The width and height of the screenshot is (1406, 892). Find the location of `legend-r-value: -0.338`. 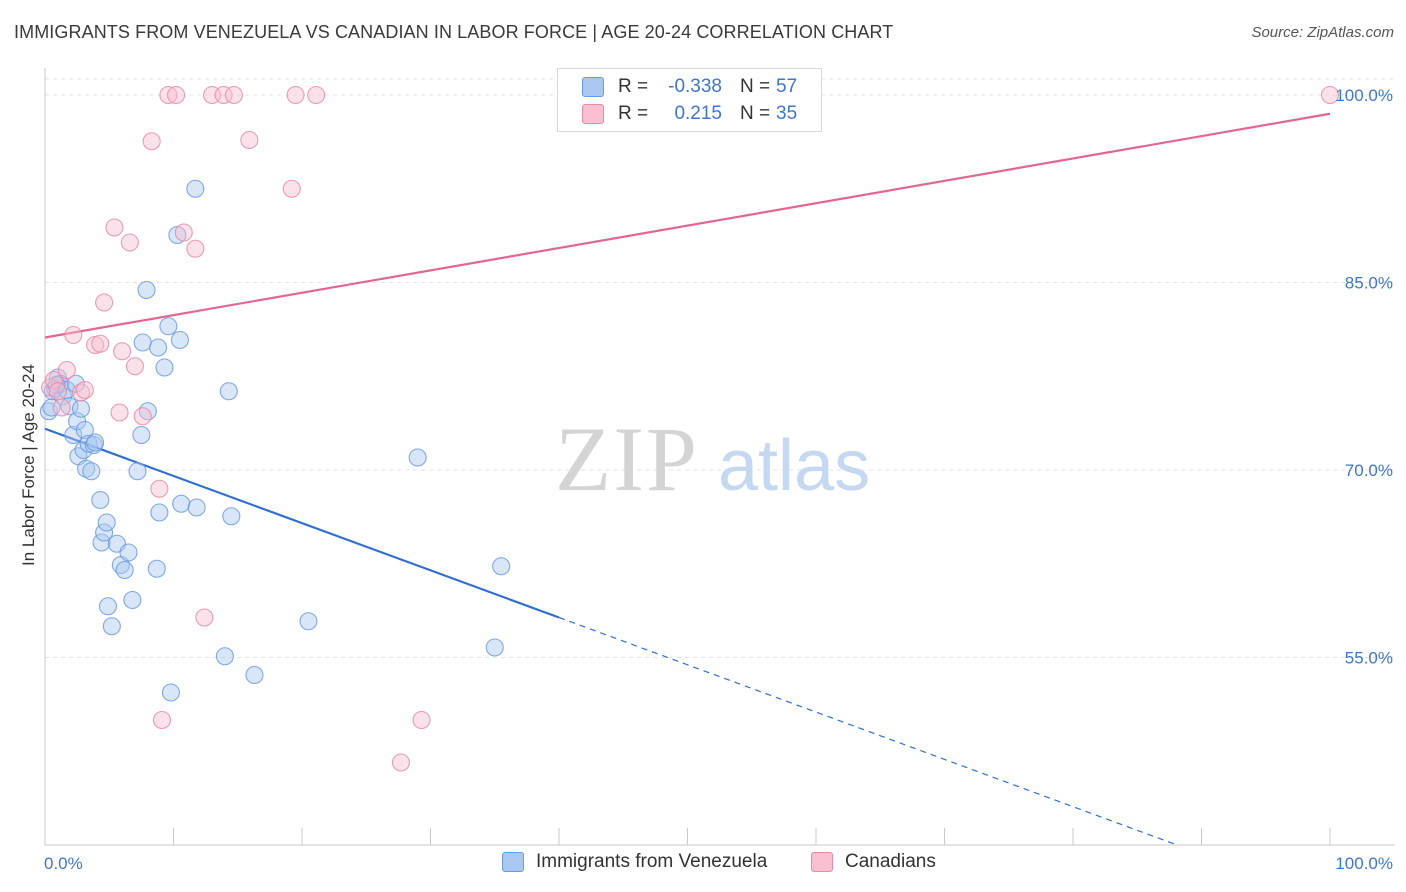

legend-r-value: -0.338 is located at coordinates (695, 86).